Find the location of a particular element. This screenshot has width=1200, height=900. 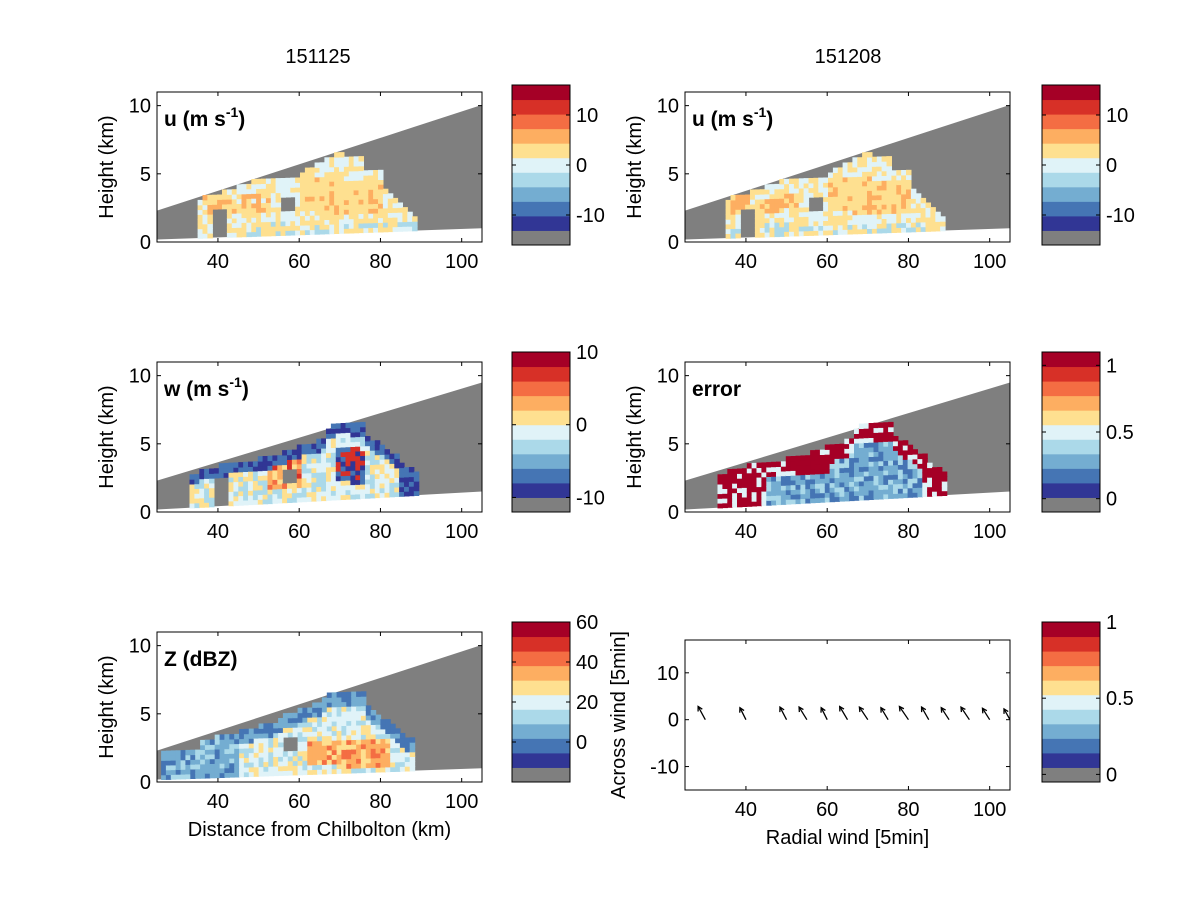

x-tick-label: 100 is located at coordinates (989, 532).